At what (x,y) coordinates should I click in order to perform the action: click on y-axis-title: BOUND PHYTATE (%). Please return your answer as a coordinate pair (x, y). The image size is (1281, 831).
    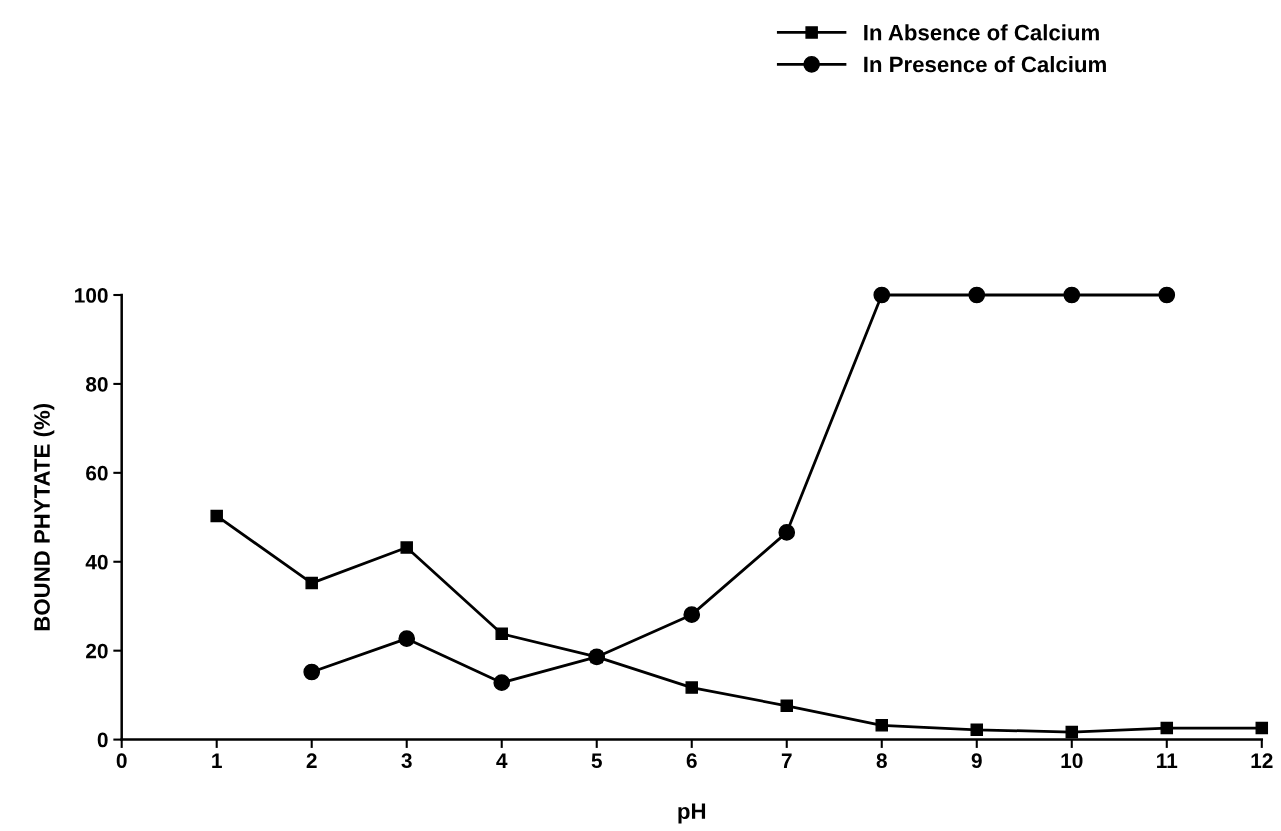
    Looking at the image, I should click on (44, 517).